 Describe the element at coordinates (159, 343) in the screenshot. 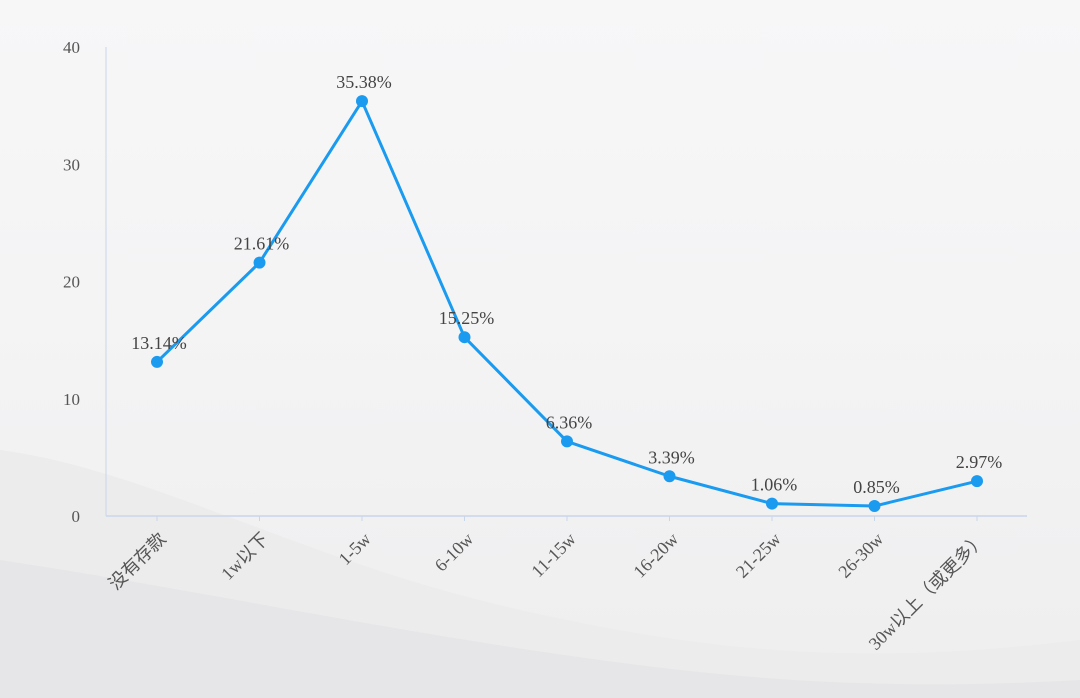

I see `data-label: 13.14%` at that location.